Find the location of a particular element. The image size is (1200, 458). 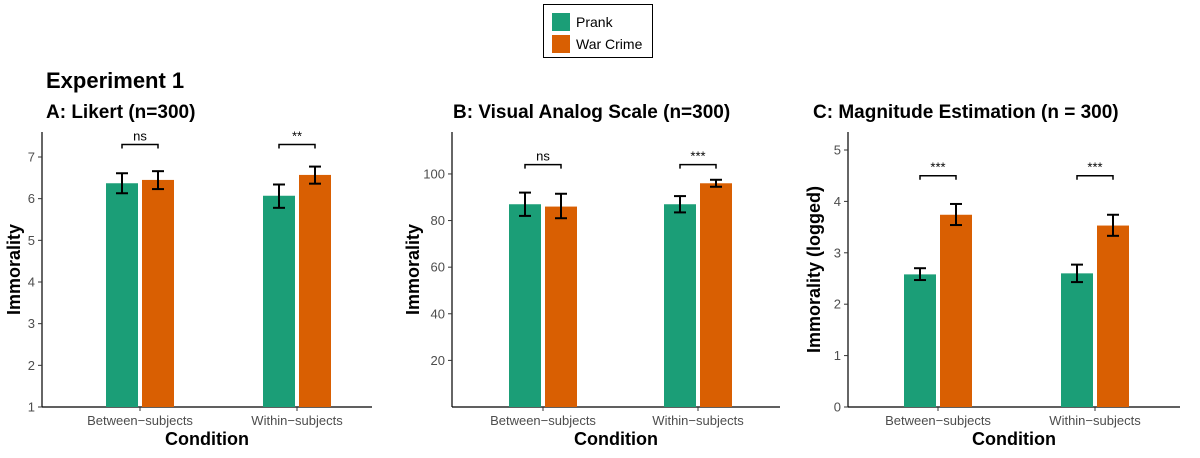

legend-label-war-crime: War Crime is located at coordinates (609, 44).